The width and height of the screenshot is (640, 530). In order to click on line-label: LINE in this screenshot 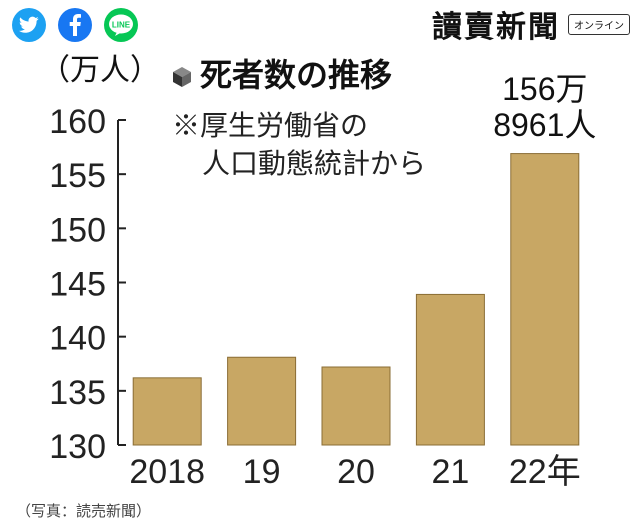, I will do `click(121, 25)`.